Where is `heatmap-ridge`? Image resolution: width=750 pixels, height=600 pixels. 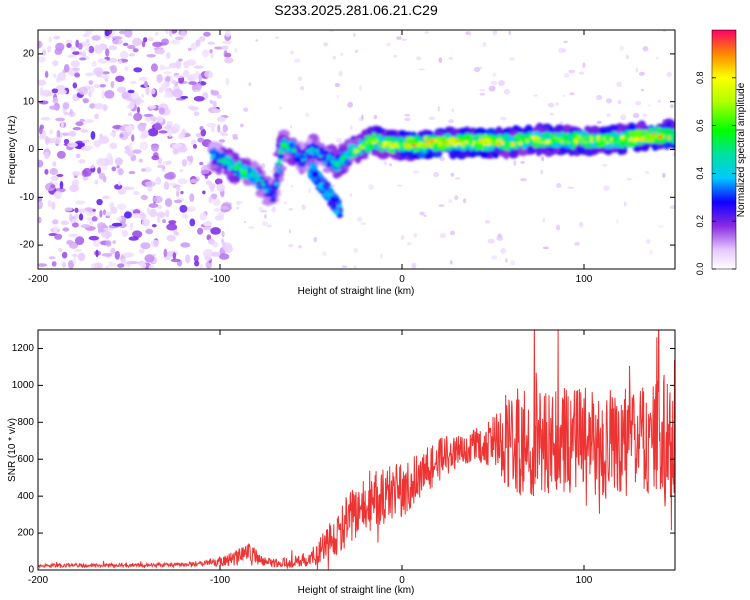
heatmap-ridge is located at coordinates (441, 168).